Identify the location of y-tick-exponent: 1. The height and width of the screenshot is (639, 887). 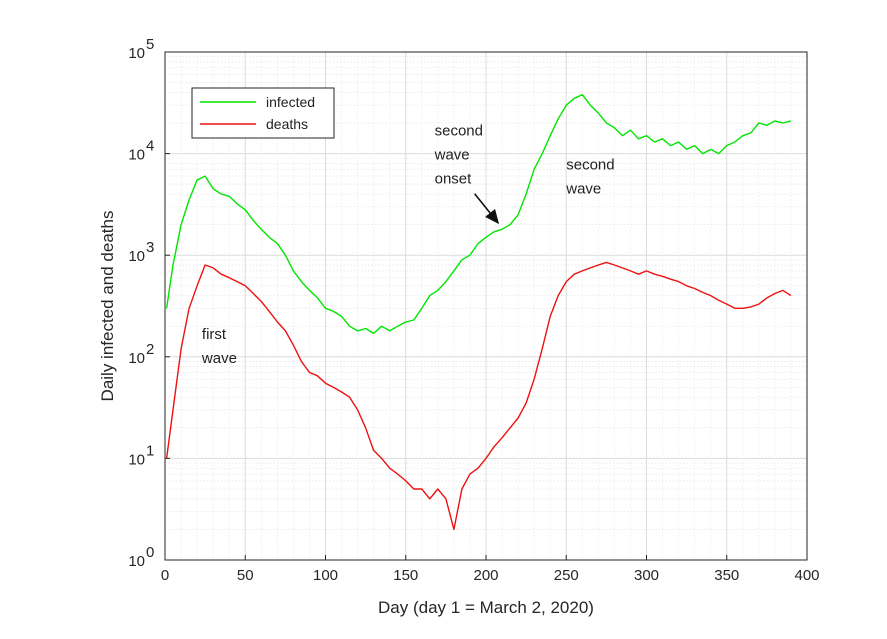
(150, 450).